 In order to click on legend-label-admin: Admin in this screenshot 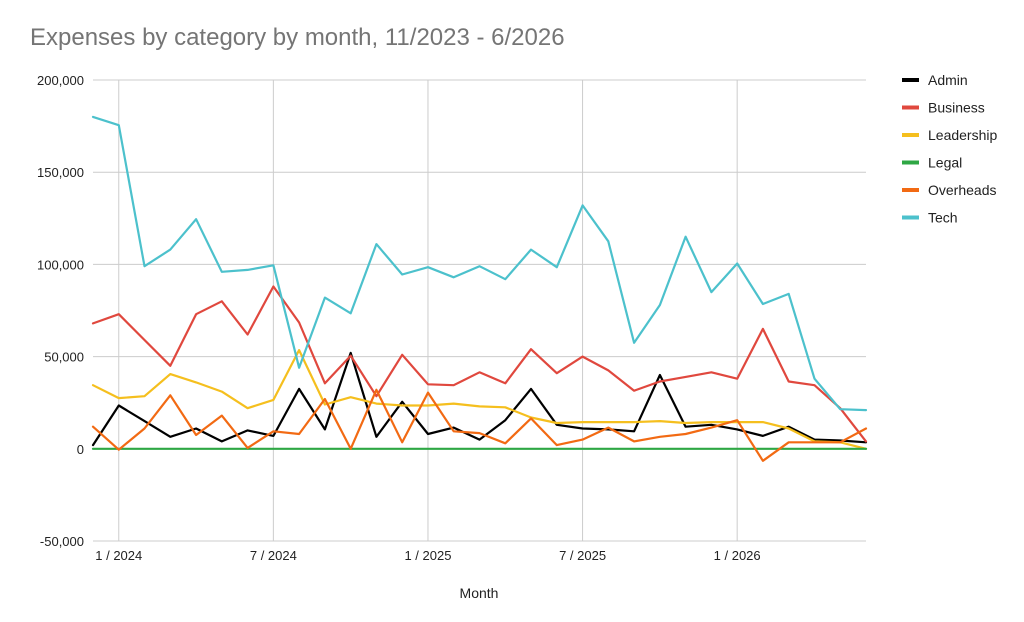, I will do `click(948, 80)`.